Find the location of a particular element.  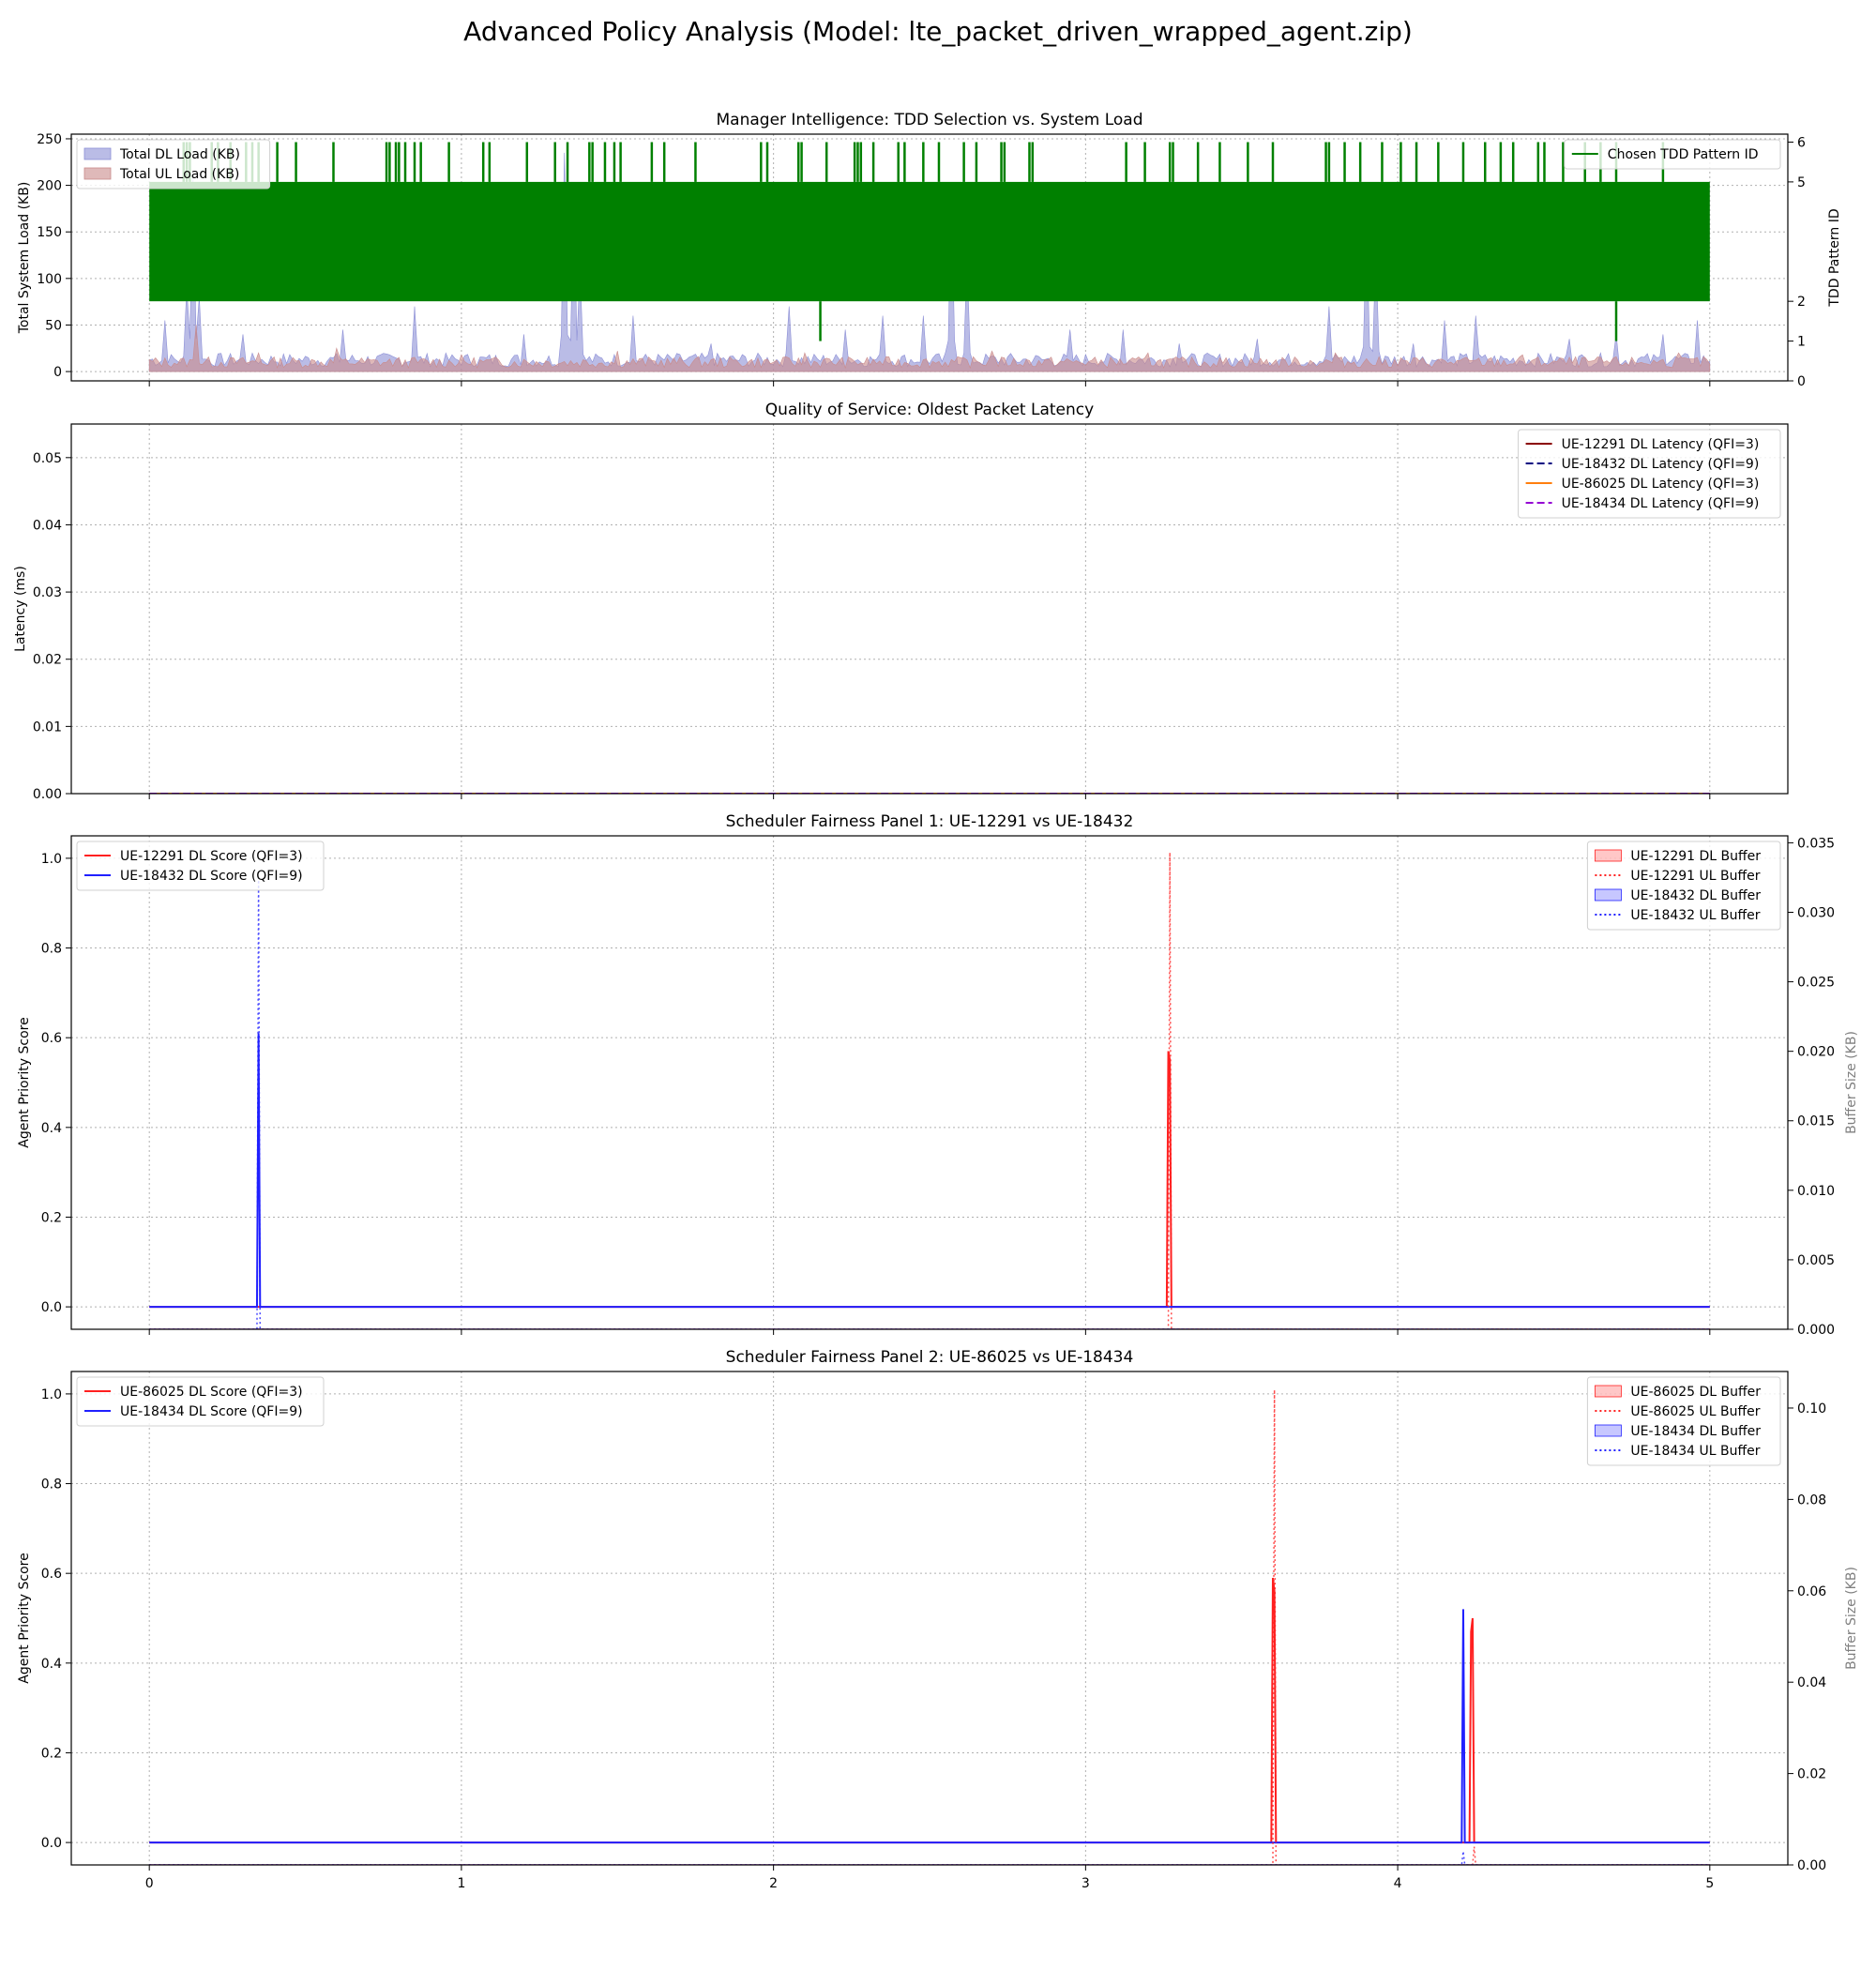

y2-tick-label: 0.08 is located at coordinates (1811, 1501).